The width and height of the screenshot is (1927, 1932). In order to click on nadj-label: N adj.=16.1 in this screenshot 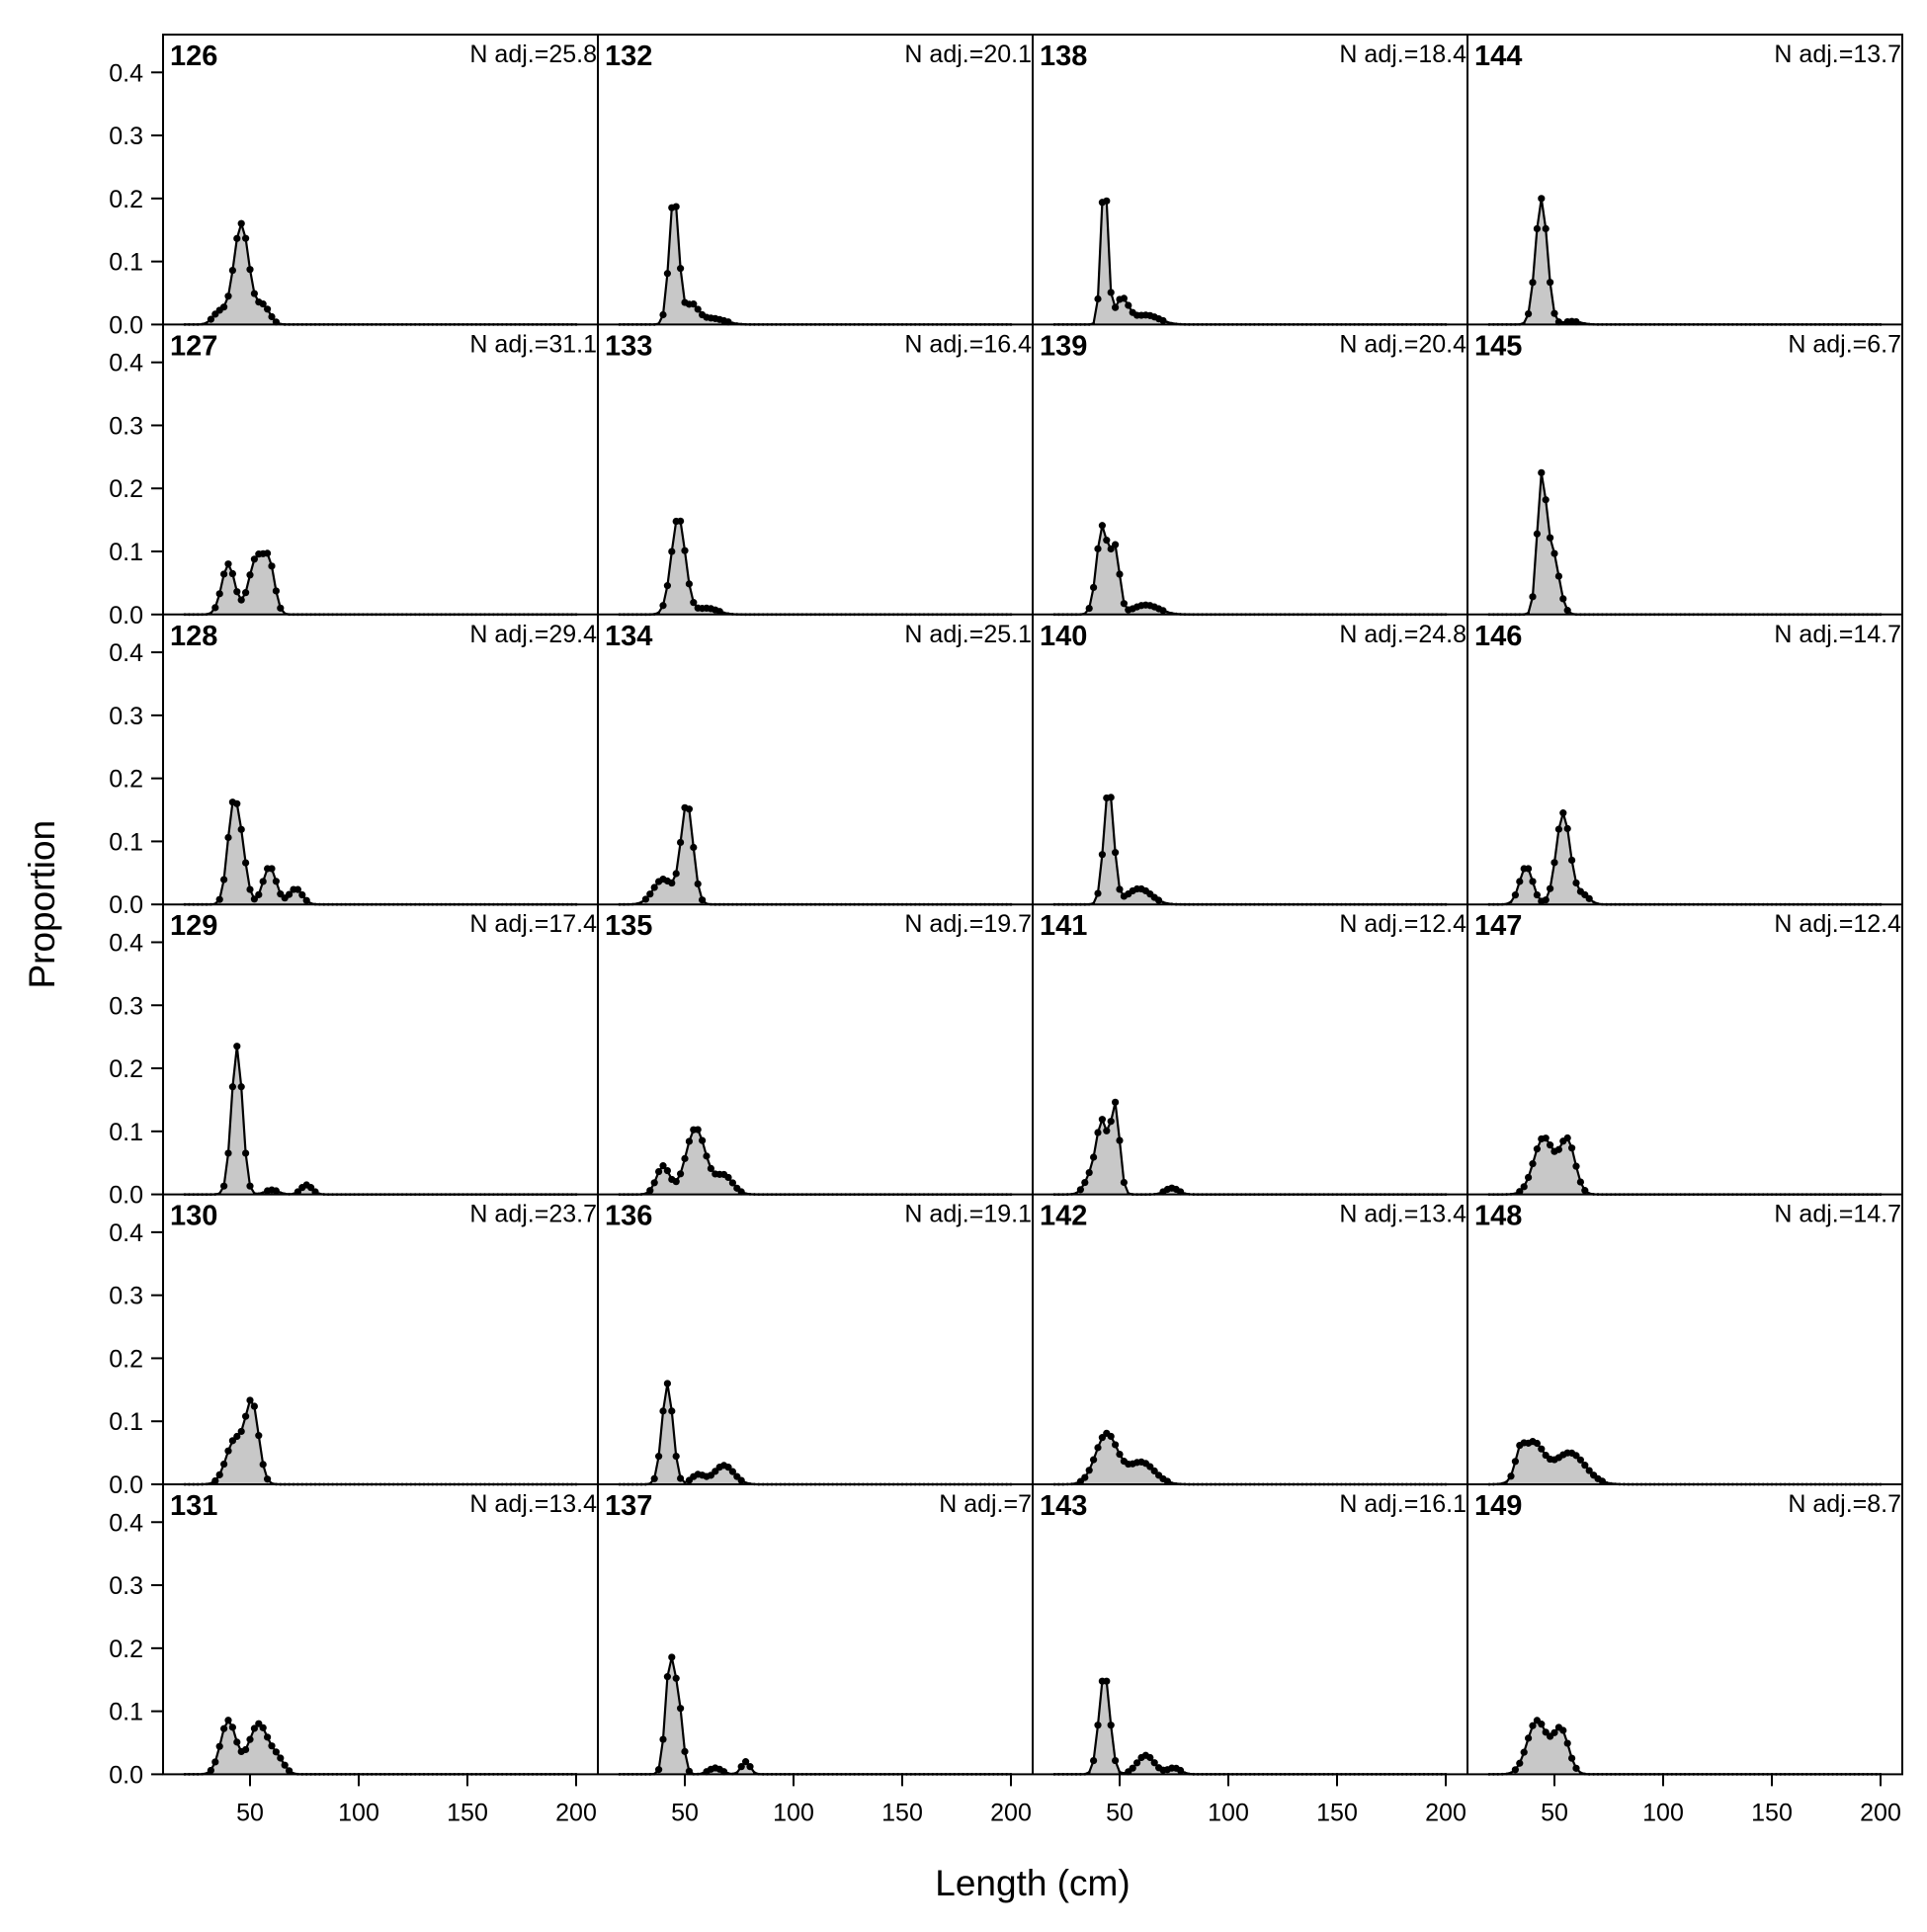, I will do `click(1402, 1504)`.